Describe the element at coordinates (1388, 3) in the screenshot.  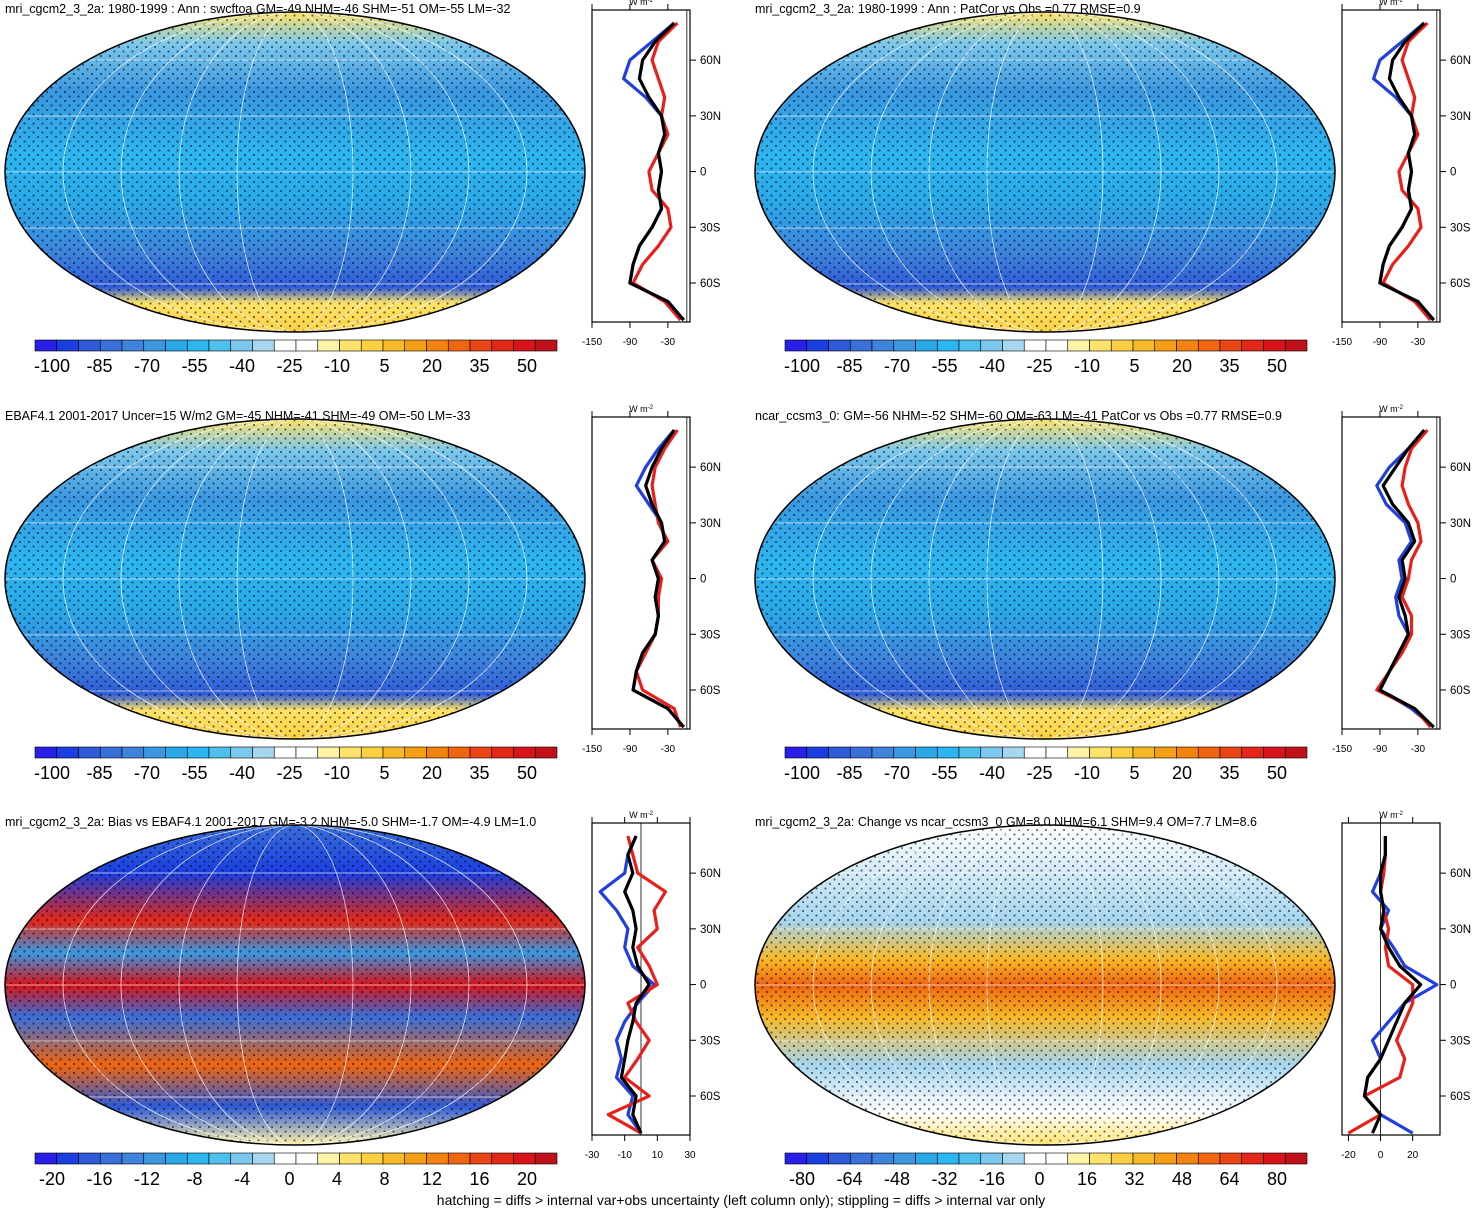
I see `unit: W m` at that location.